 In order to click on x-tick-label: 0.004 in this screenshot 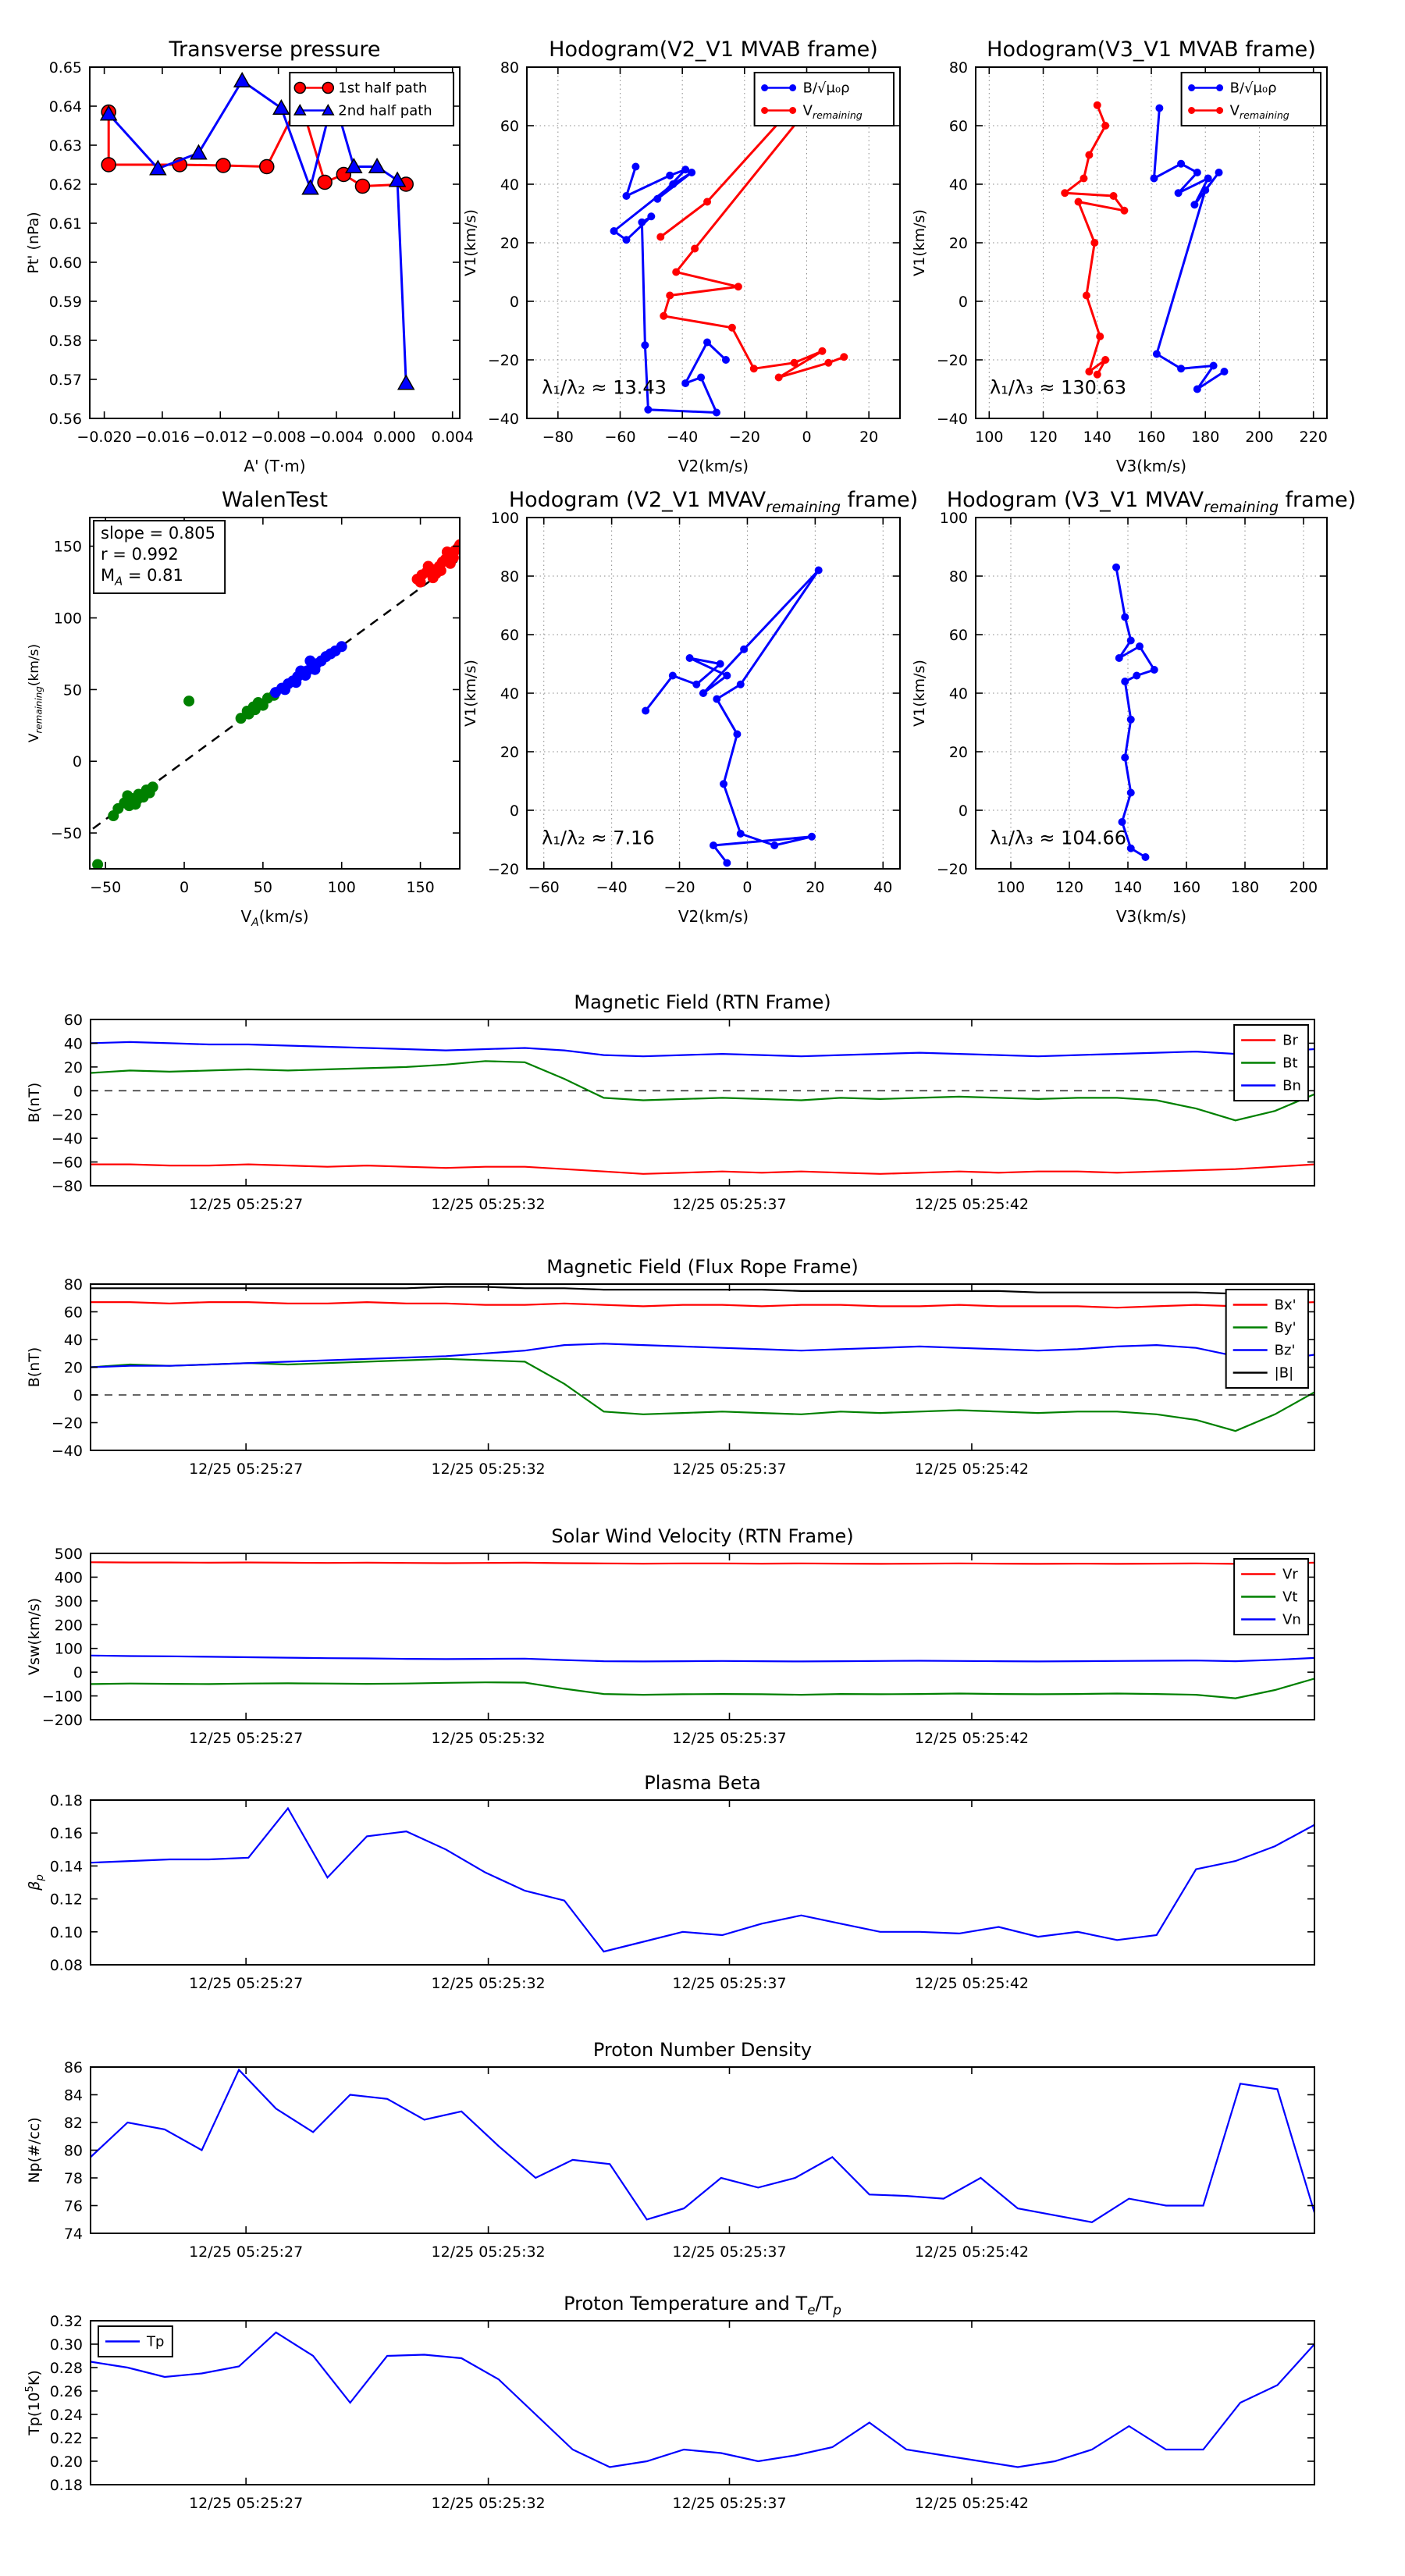, I will do `click(453, 437)`.